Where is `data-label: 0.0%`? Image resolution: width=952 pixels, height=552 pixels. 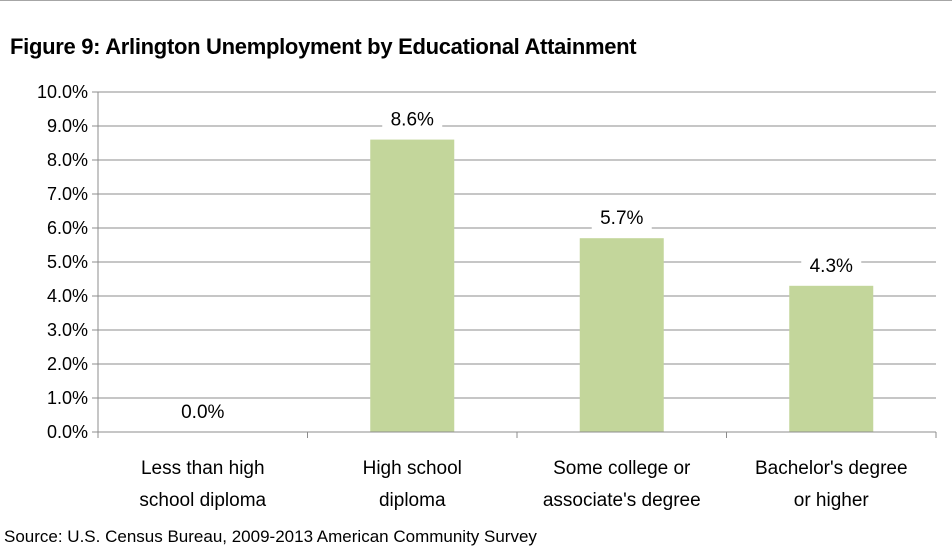
data-label: 0.0% is located at coordinates (202, 412).